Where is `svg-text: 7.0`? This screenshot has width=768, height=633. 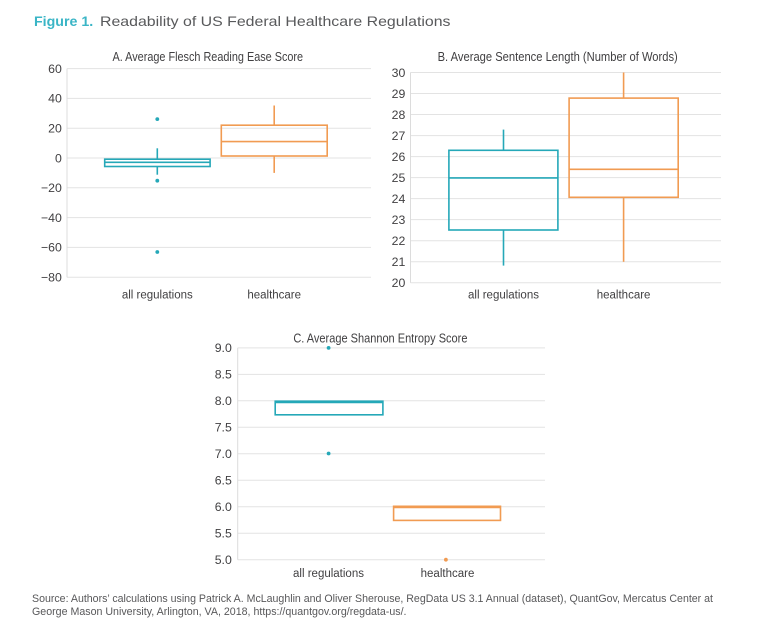
svg-text: 7.0 is located at coordinates (223, 454).